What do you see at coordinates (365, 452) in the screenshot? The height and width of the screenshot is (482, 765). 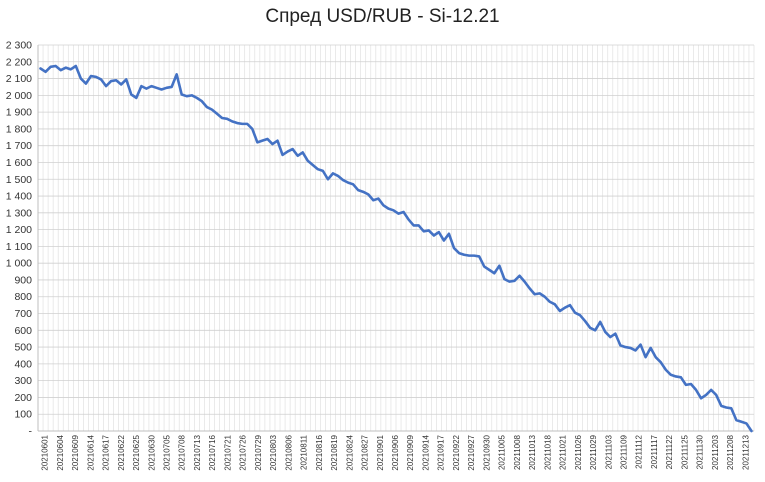 I see `x-tick-label: 20210827` at bounding box center [365, 452].